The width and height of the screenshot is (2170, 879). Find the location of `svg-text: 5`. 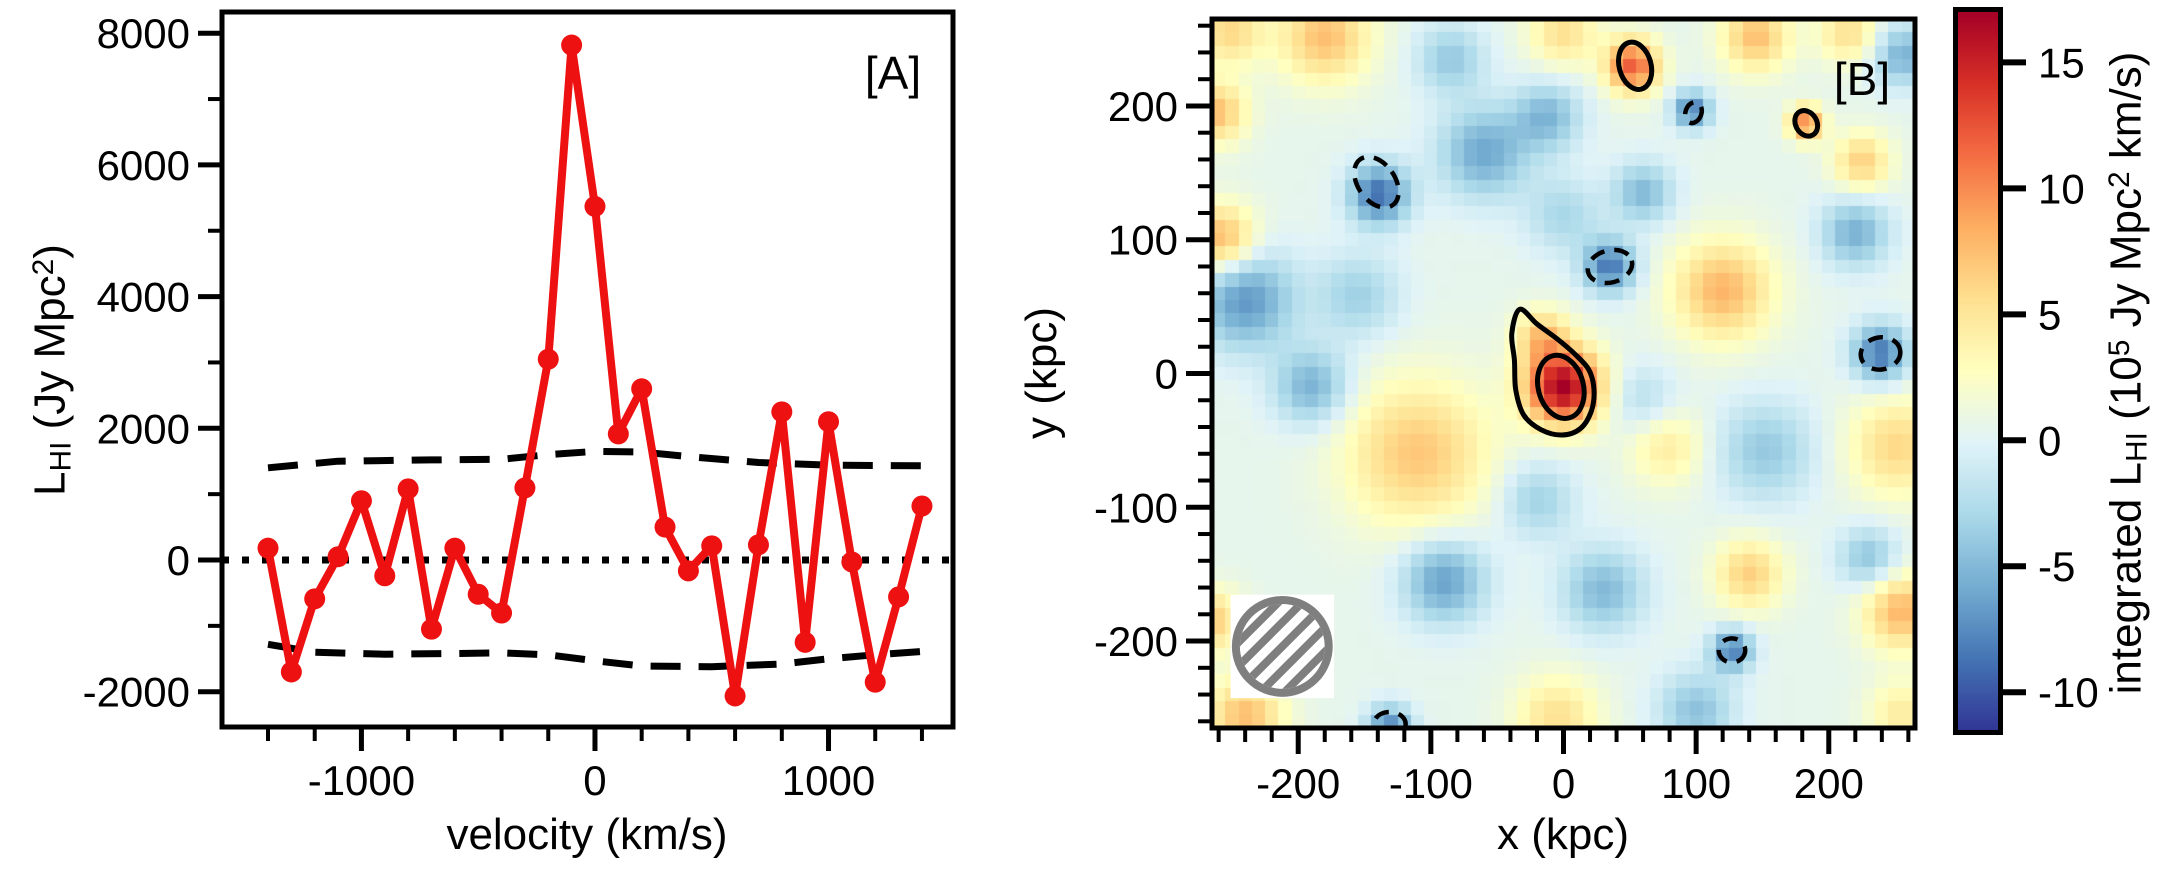

svg-text: 5 is located at coordinates (2049, 314).